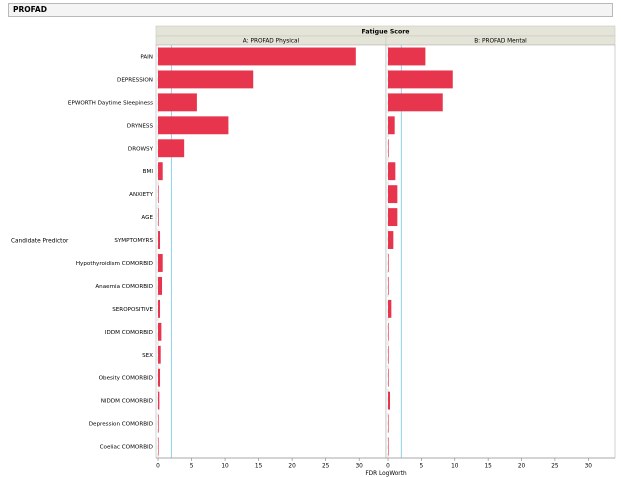  What do you see at coordinates (146, 57) in the screenshot?
I see `category-label: PAIN` at bounding box center [146, 57].